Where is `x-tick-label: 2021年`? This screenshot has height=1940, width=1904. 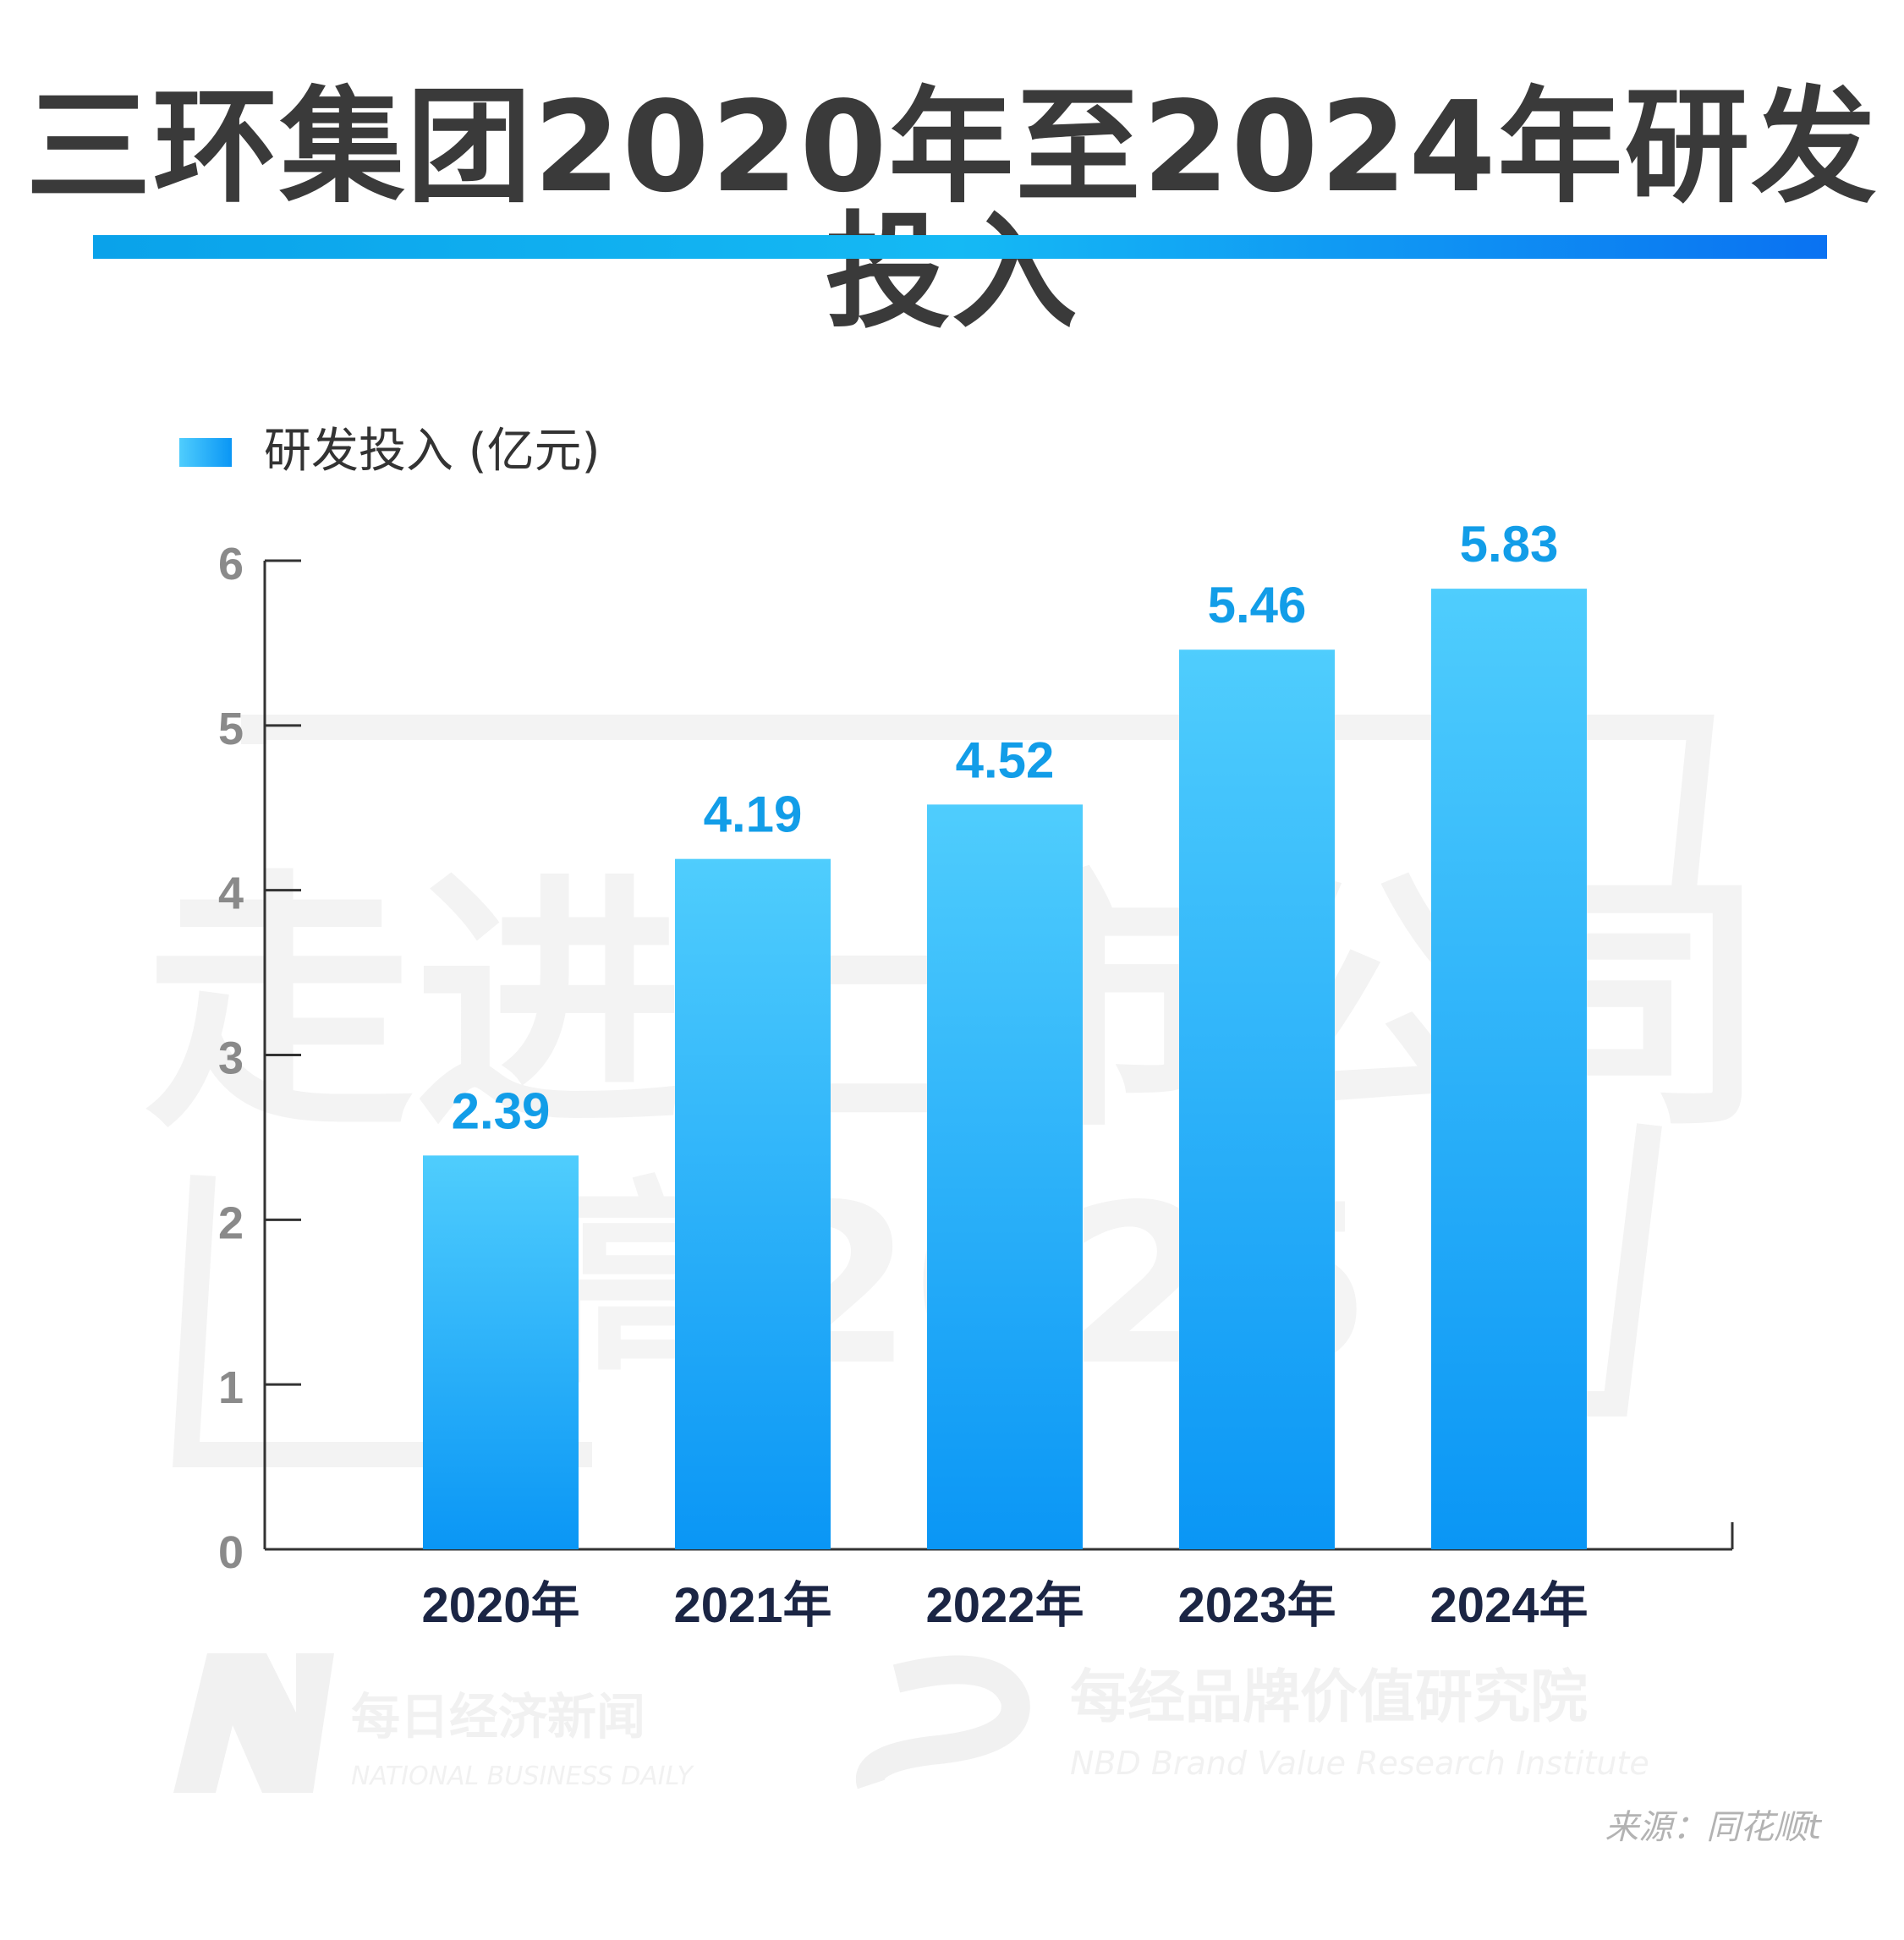 x-tick-label: 2021年 is located at coordinates (752, 1606).